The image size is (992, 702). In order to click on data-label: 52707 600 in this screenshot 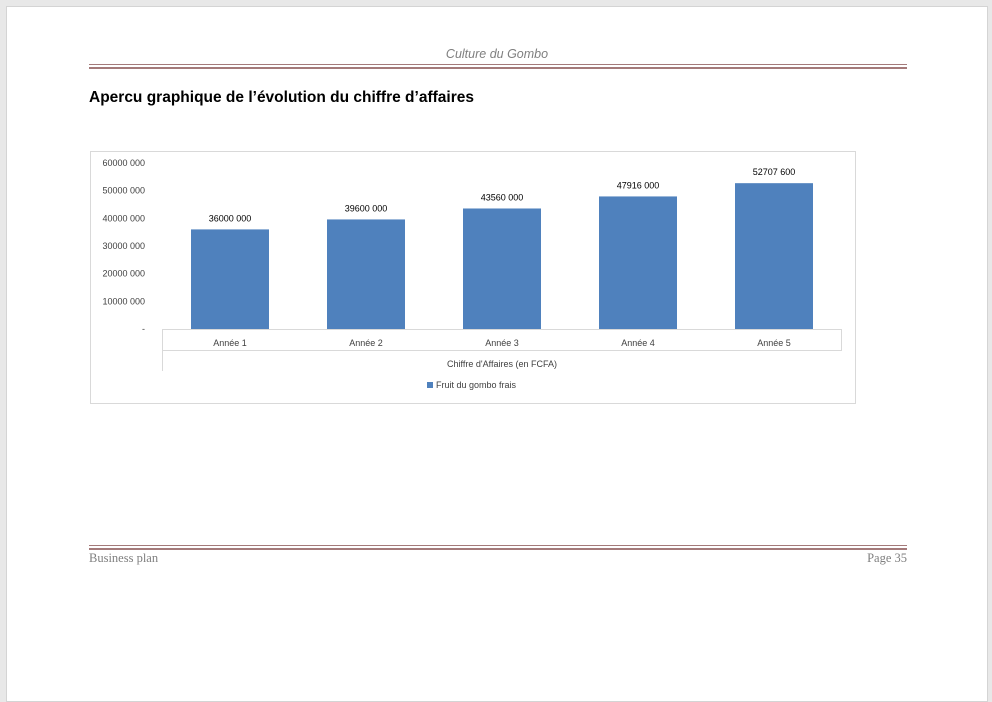, I will do `click(774, 172)`.